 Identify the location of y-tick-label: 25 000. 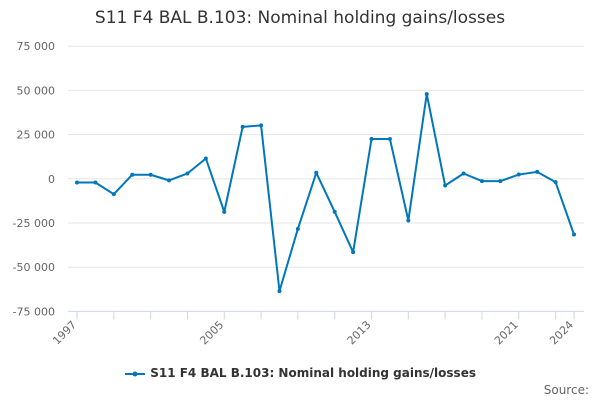
(36, 135).